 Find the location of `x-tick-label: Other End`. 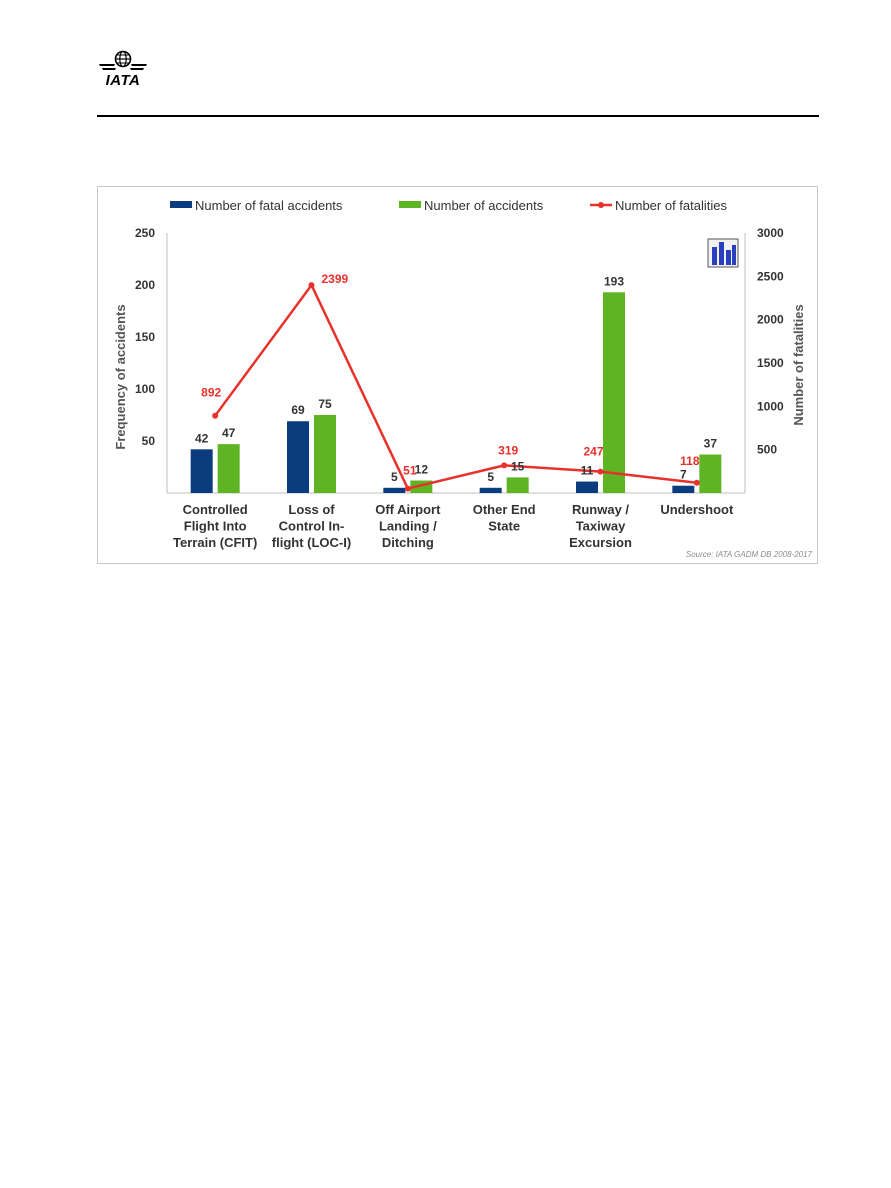

x-tick-label: Other End is located at coordinates (504, 509).